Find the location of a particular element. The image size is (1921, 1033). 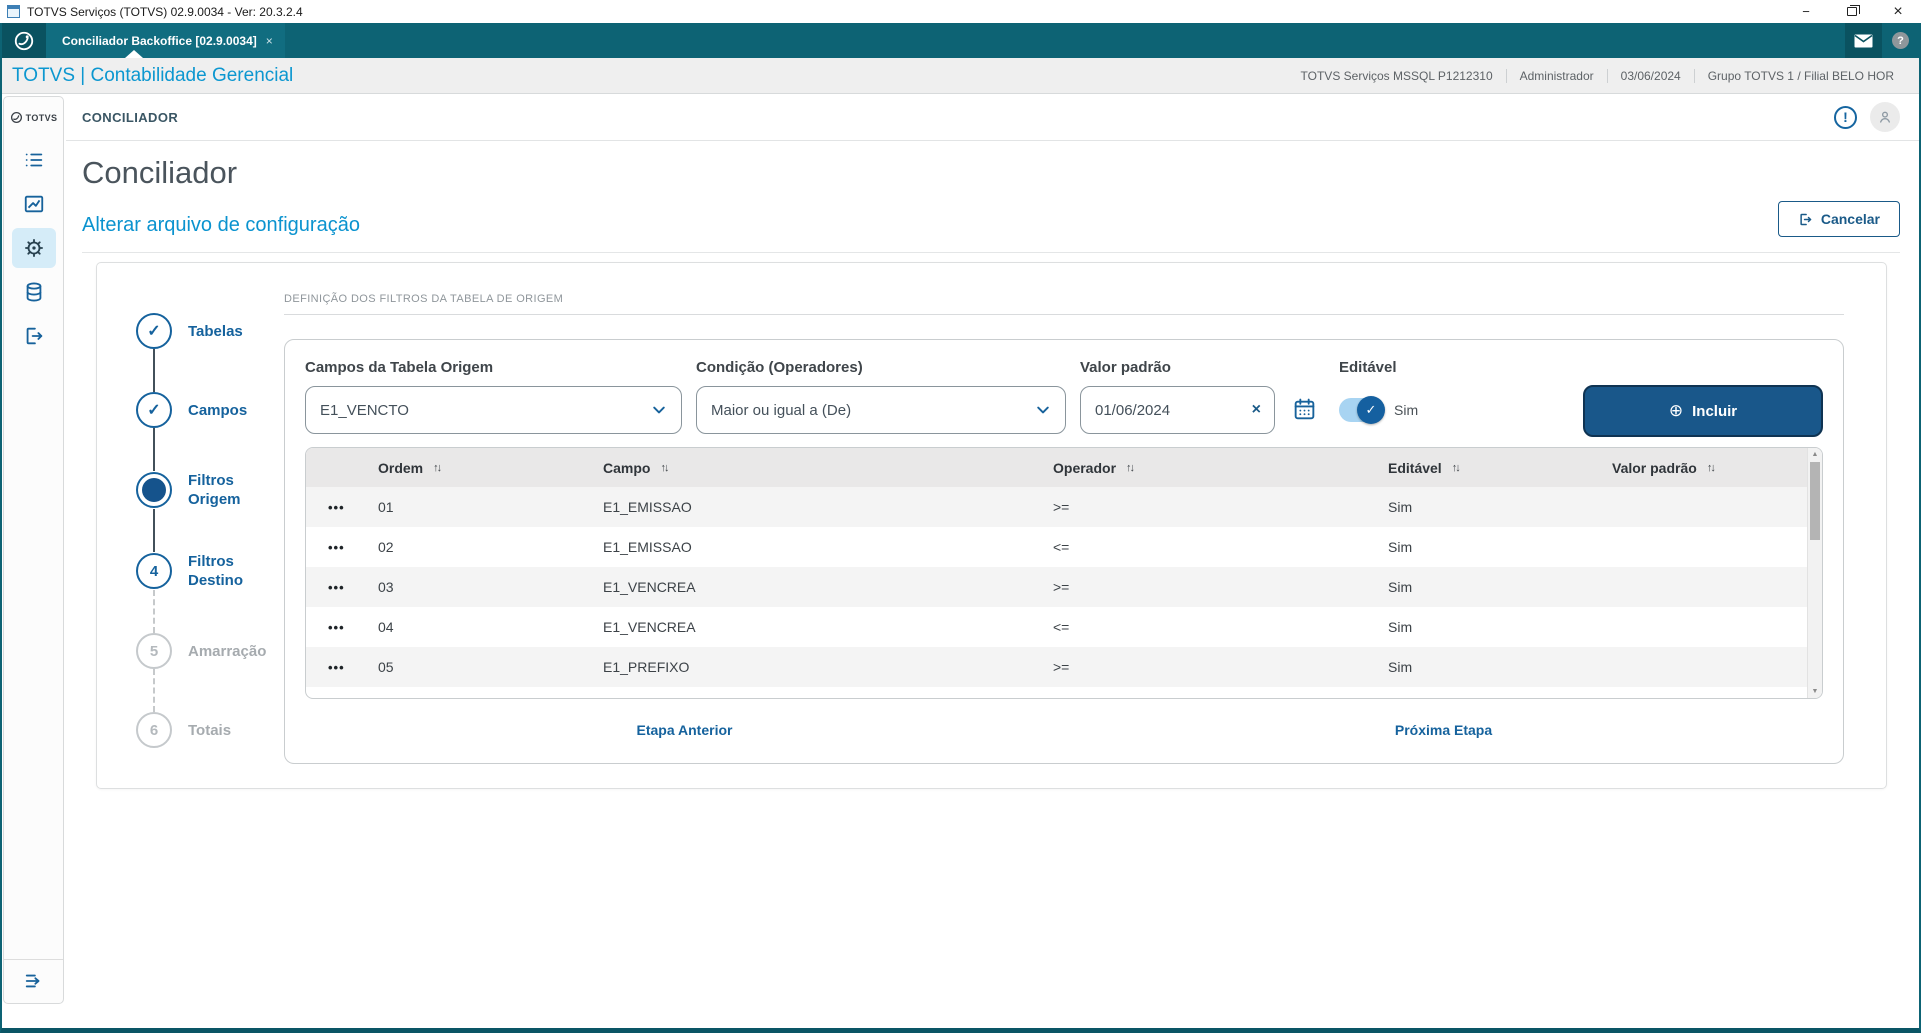

mail-button is located at coordinates (1863, 40).